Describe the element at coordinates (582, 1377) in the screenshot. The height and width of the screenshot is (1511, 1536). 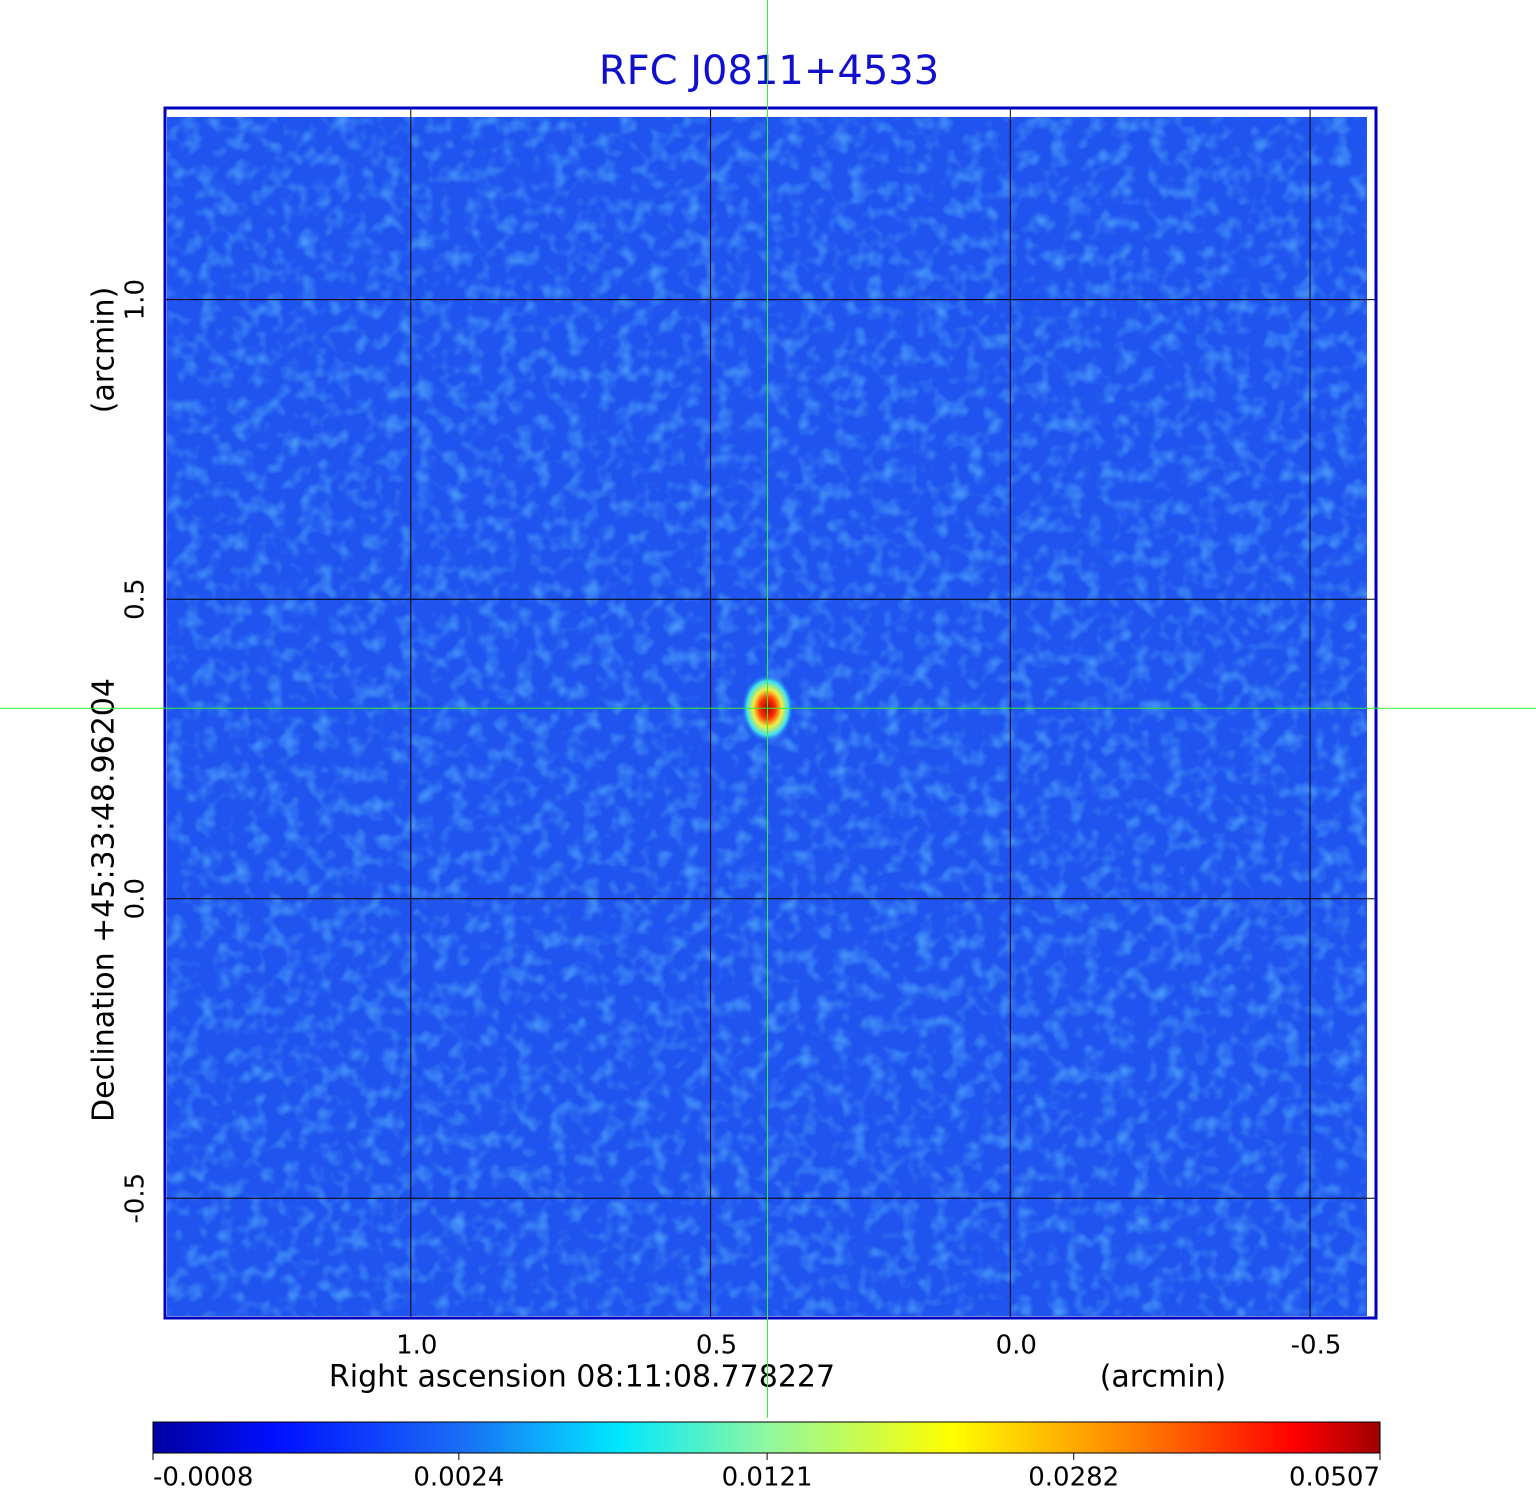
I see `x-axis-label: Right ascension 08:11:08.778227` at that location.